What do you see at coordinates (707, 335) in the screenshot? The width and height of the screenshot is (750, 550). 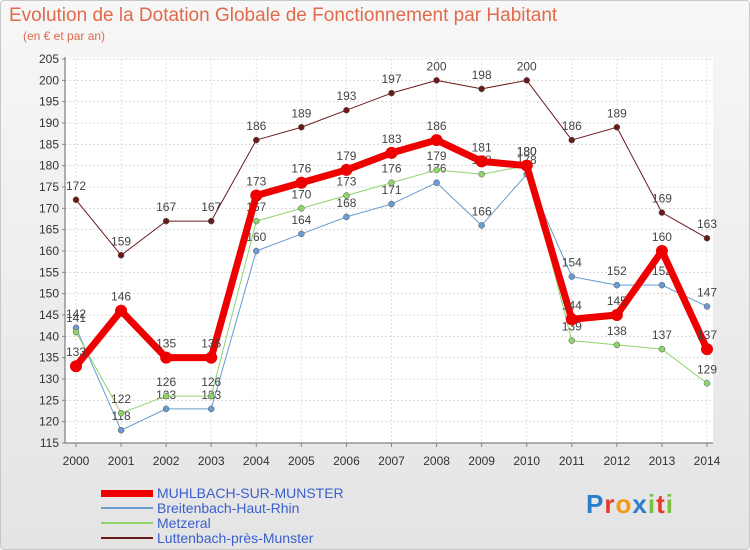 I see `data-label-muhlbach-sur-munster: 137` at bounding box center [707, 335].